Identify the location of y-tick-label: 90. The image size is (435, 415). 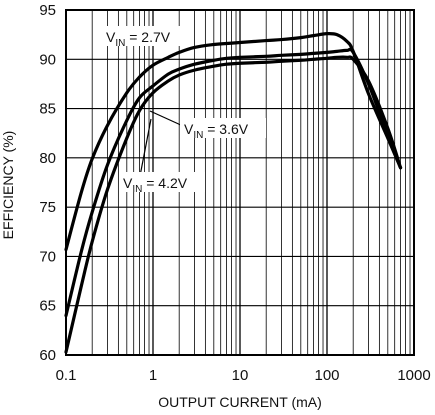
(47, 59).